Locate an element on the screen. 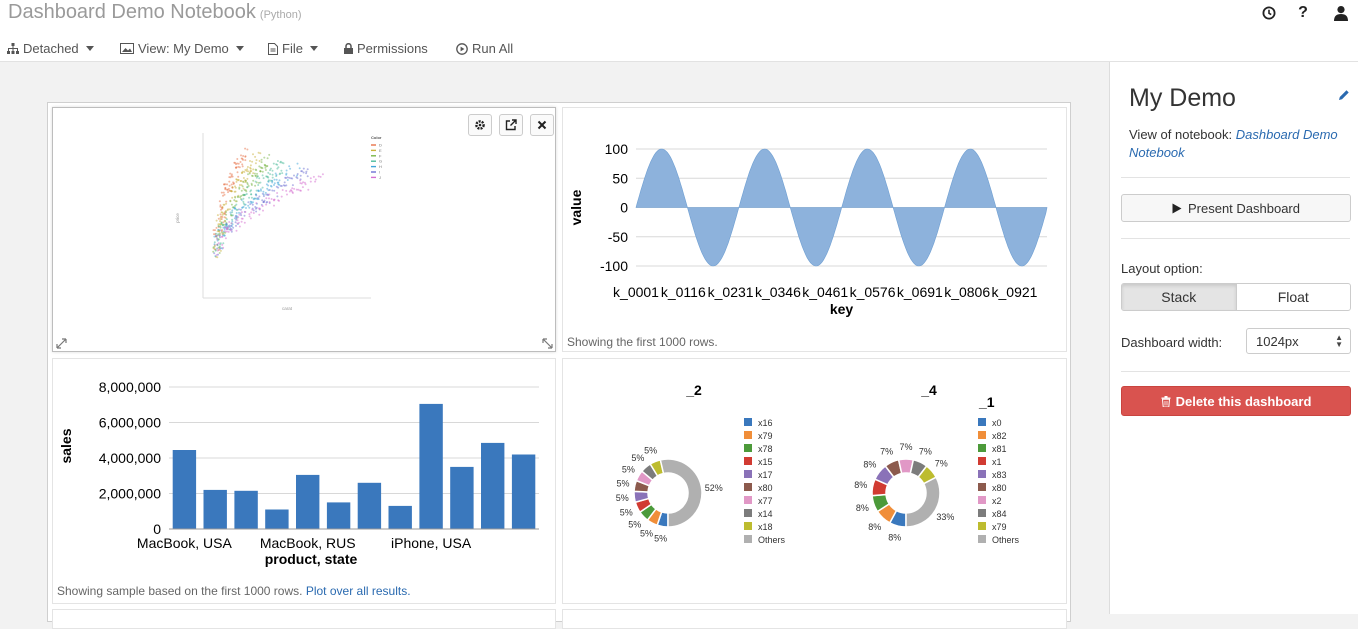 The height and width of the screenshot is (629, 1358). next-cell-right is located at coordinates (814, 619).